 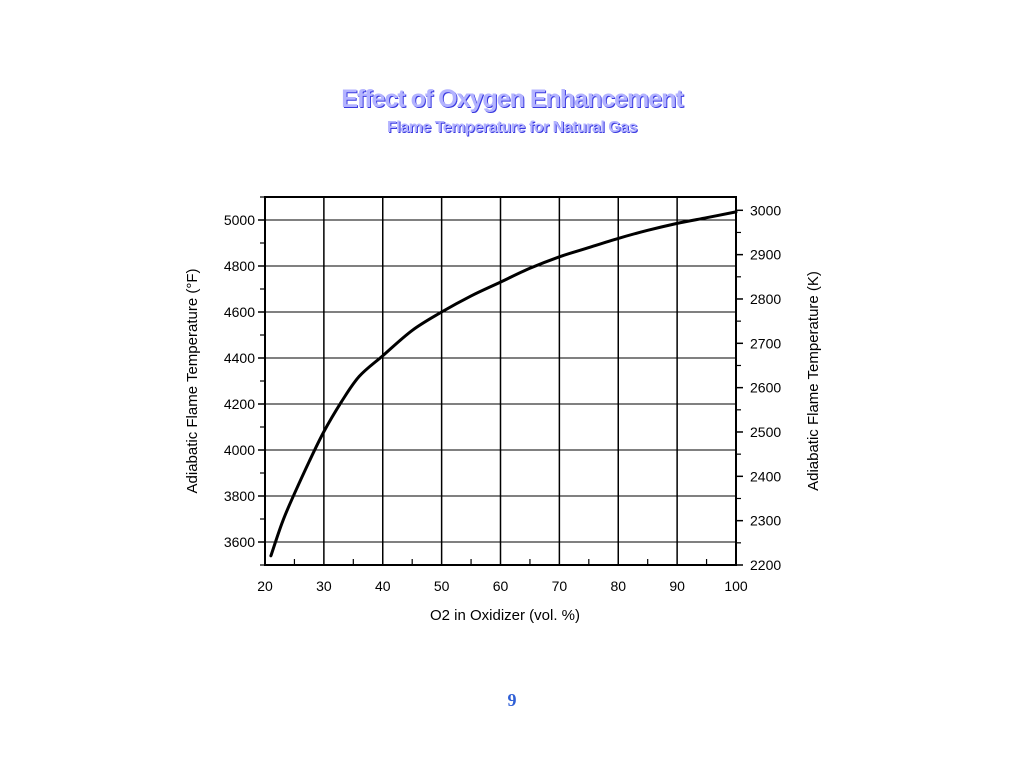 I want to click on x-tick-label: 100, so click(x=736, y=586).